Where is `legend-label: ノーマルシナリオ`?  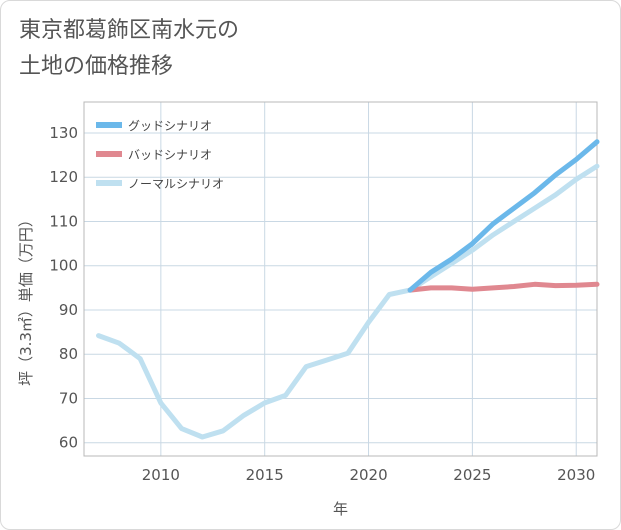 legend-label: ノーマルシナリオ is located at coordinates (176, 184).